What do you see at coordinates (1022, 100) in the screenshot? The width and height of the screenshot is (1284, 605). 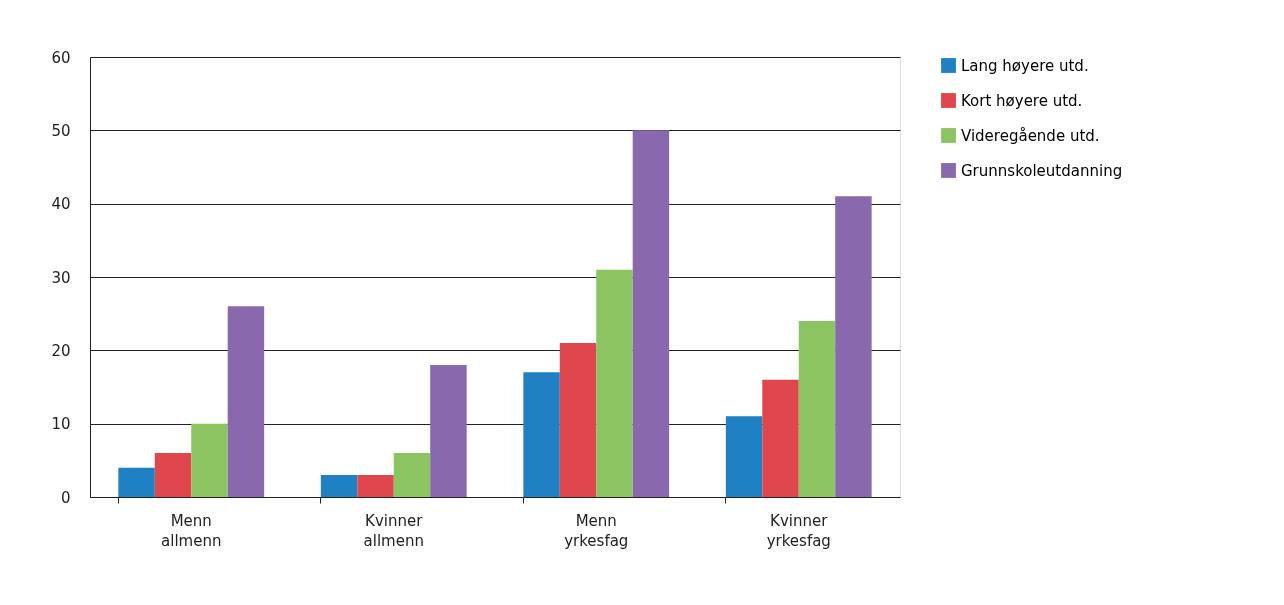 I see `legend-label: Kort høyere utd.` at bounding box center [1022, 100].